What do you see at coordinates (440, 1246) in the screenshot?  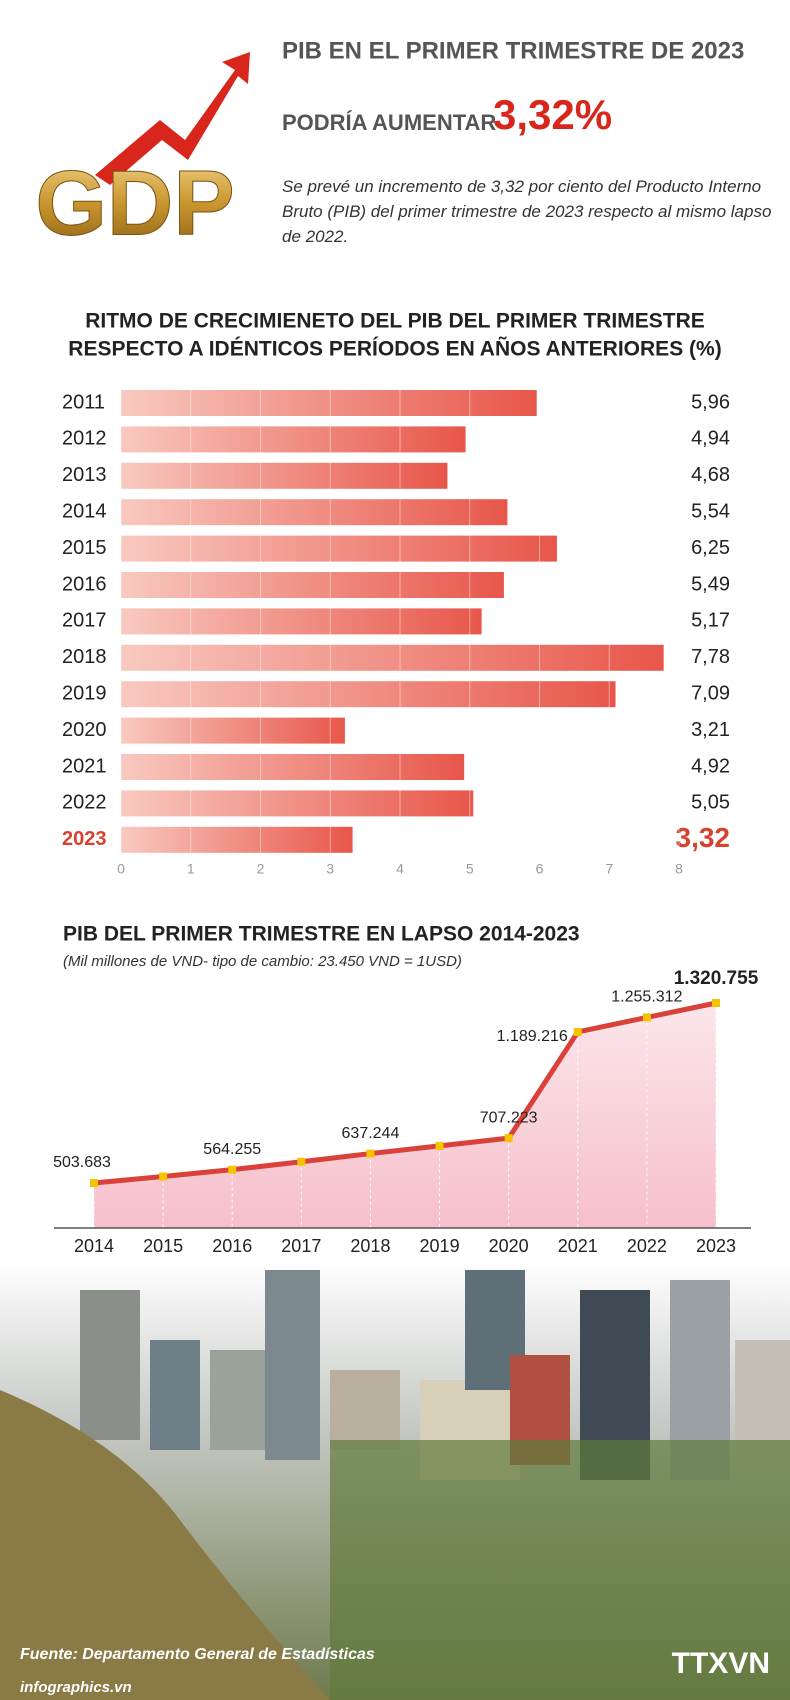 I see `x-tick-label: 2019` at bounding box center [440, 1246].